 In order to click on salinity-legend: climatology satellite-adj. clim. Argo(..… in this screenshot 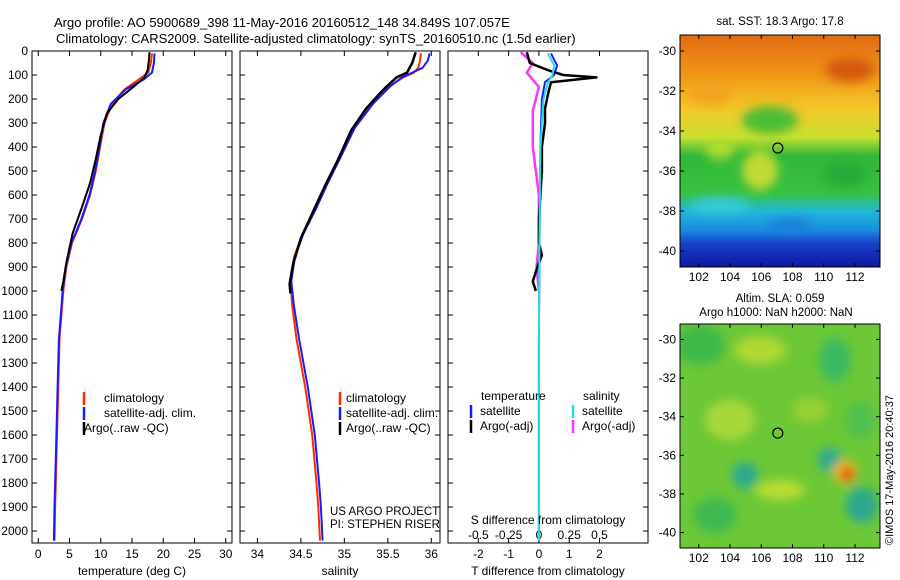, I will do `click(388, 413)`.